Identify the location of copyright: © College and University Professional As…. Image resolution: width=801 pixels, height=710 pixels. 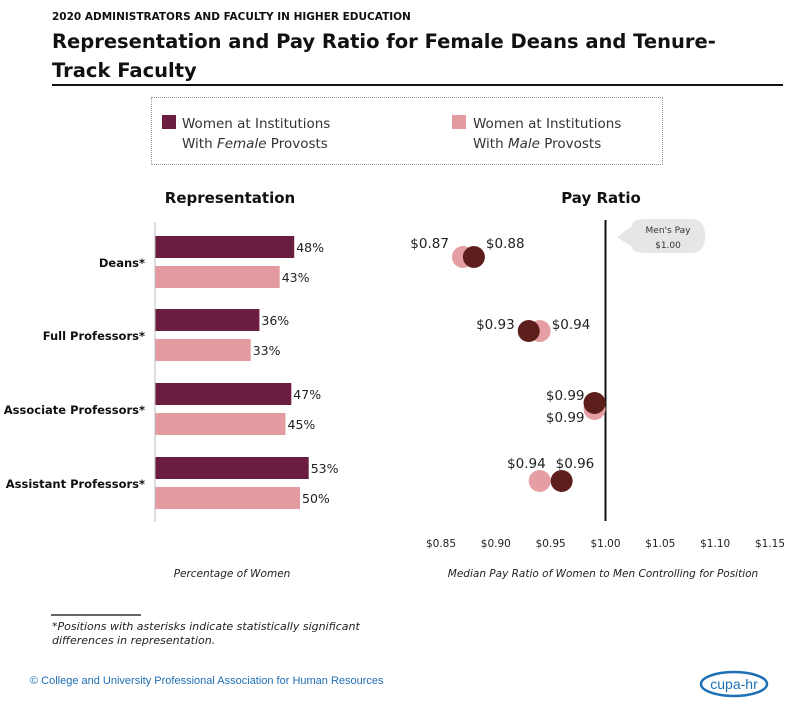
(207, 681).